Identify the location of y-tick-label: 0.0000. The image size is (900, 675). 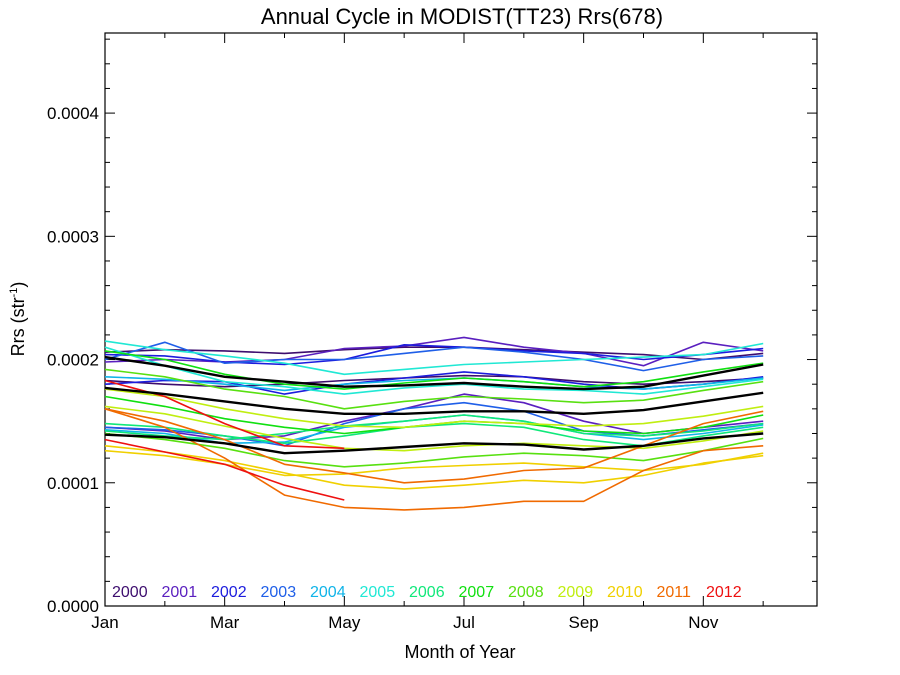
(73, 606).